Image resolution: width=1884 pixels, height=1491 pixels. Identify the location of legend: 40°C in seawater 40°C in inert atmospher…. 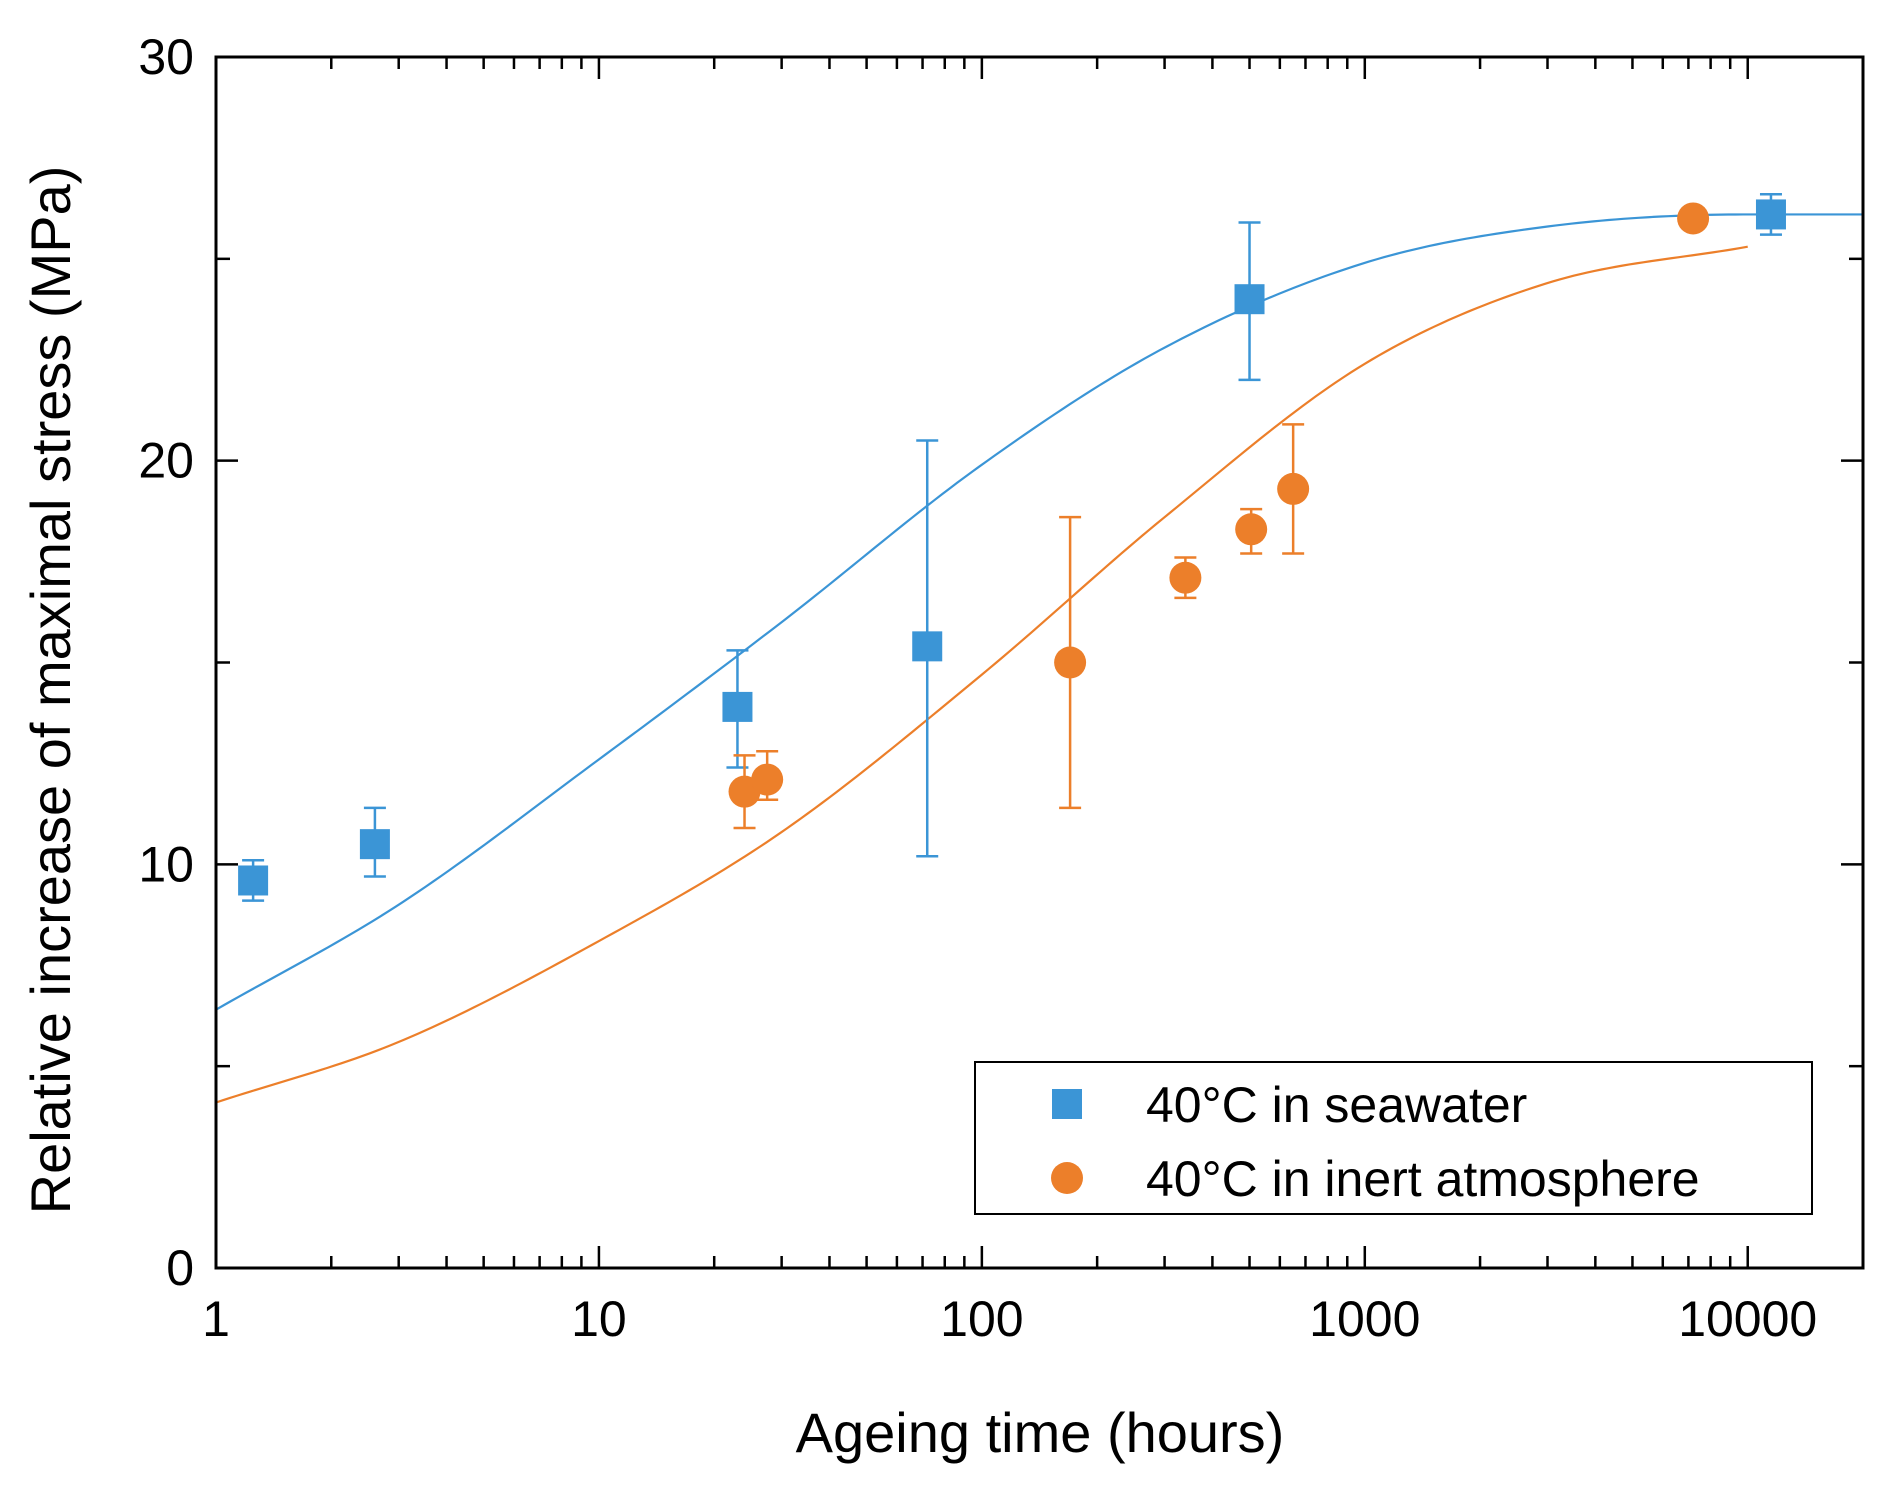
(1393, 1138).